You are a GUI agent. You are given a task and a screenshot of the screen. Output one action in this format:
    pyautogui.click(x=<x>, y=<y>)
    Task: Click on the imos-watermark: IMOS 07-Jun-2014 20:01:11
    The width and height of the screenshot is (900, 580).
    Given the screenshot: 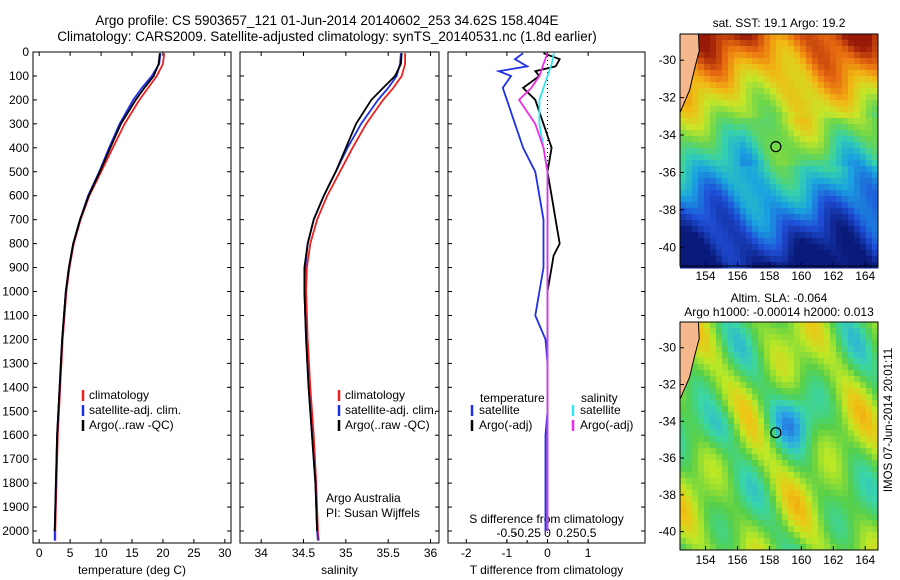 What is the action you would take?
    pyautogui.click(x=889, y=420)
    